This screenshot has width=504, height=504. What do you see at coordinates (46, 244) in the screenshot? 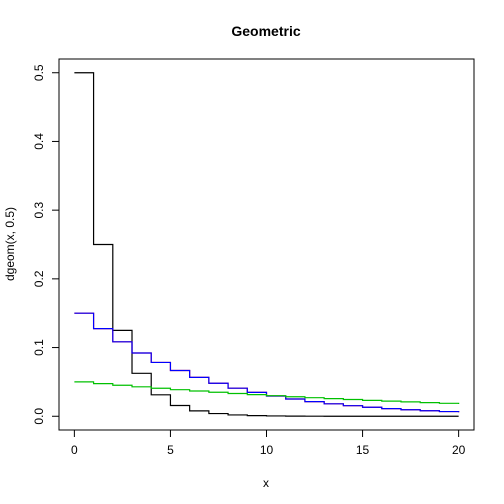
I see `y-axis: 0.0 0.1 0.2 0.3 0.4 0.5` at bounding box center [46, 244].